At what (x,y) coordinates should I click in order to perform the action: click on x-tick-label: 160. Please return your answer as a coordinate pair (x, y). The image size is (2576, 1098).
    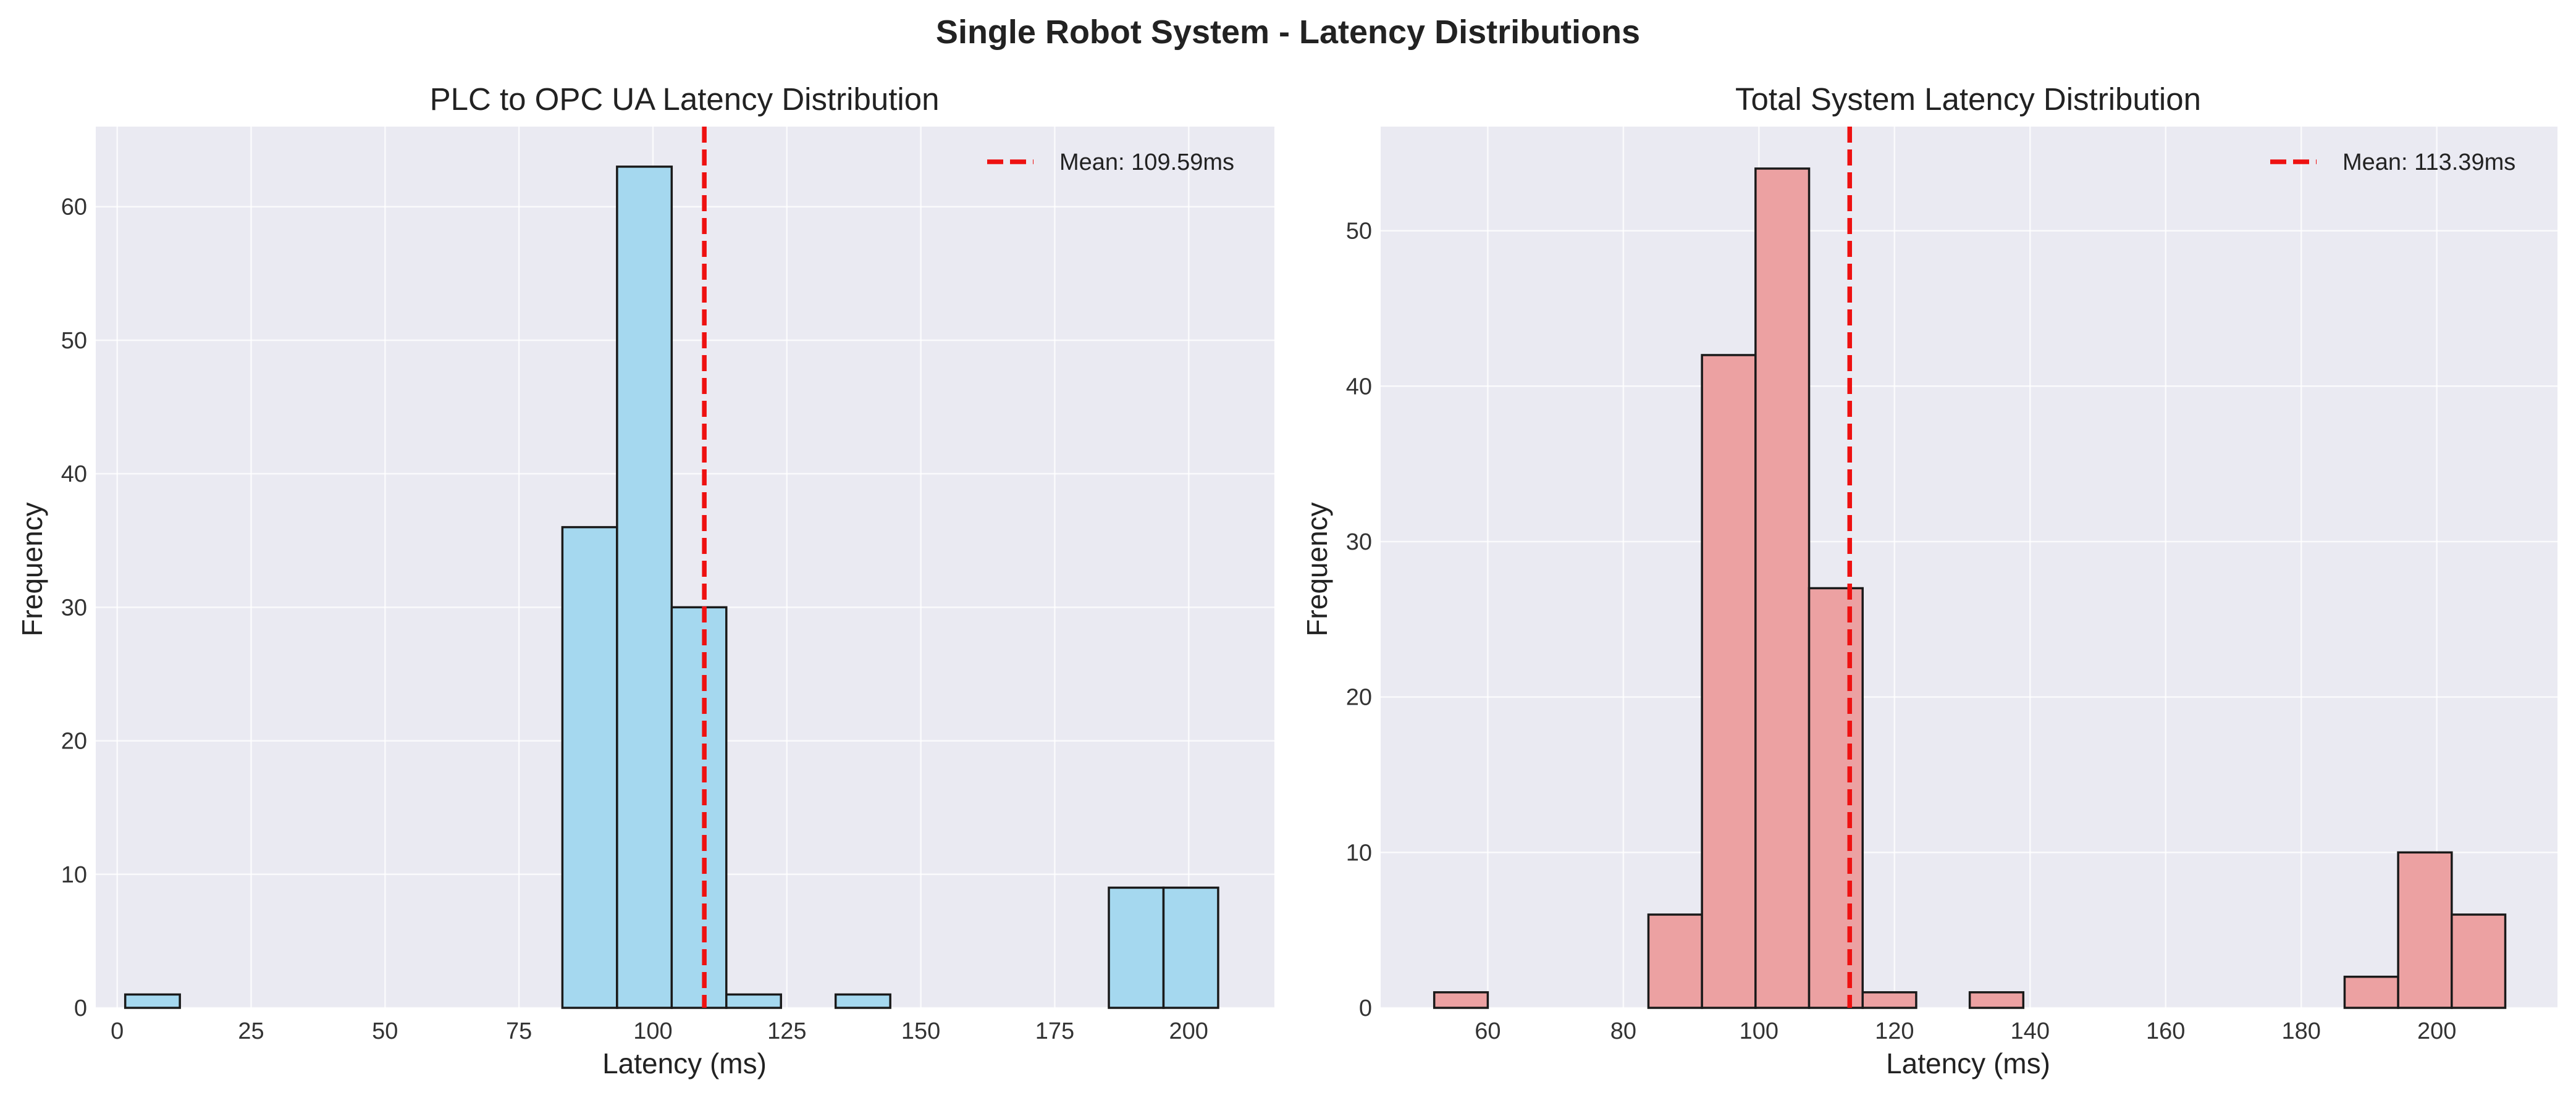
    Looking at the image, I should click on (2165, 1031).